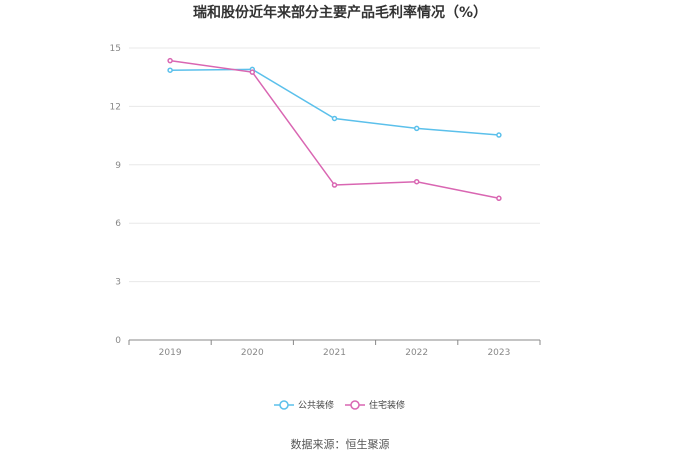 The image size is (680, 460). I want to click on y-tick-label: 6, so click(118, 224).